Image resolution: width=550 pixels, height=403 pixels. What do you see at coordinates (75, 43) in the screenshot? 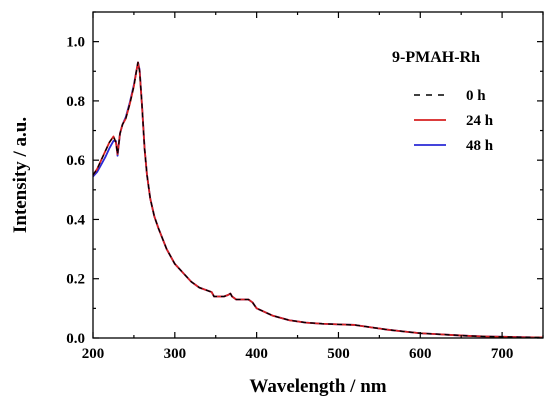
I see `y-tick-label: 1.0` at bounding box center [75, 43].